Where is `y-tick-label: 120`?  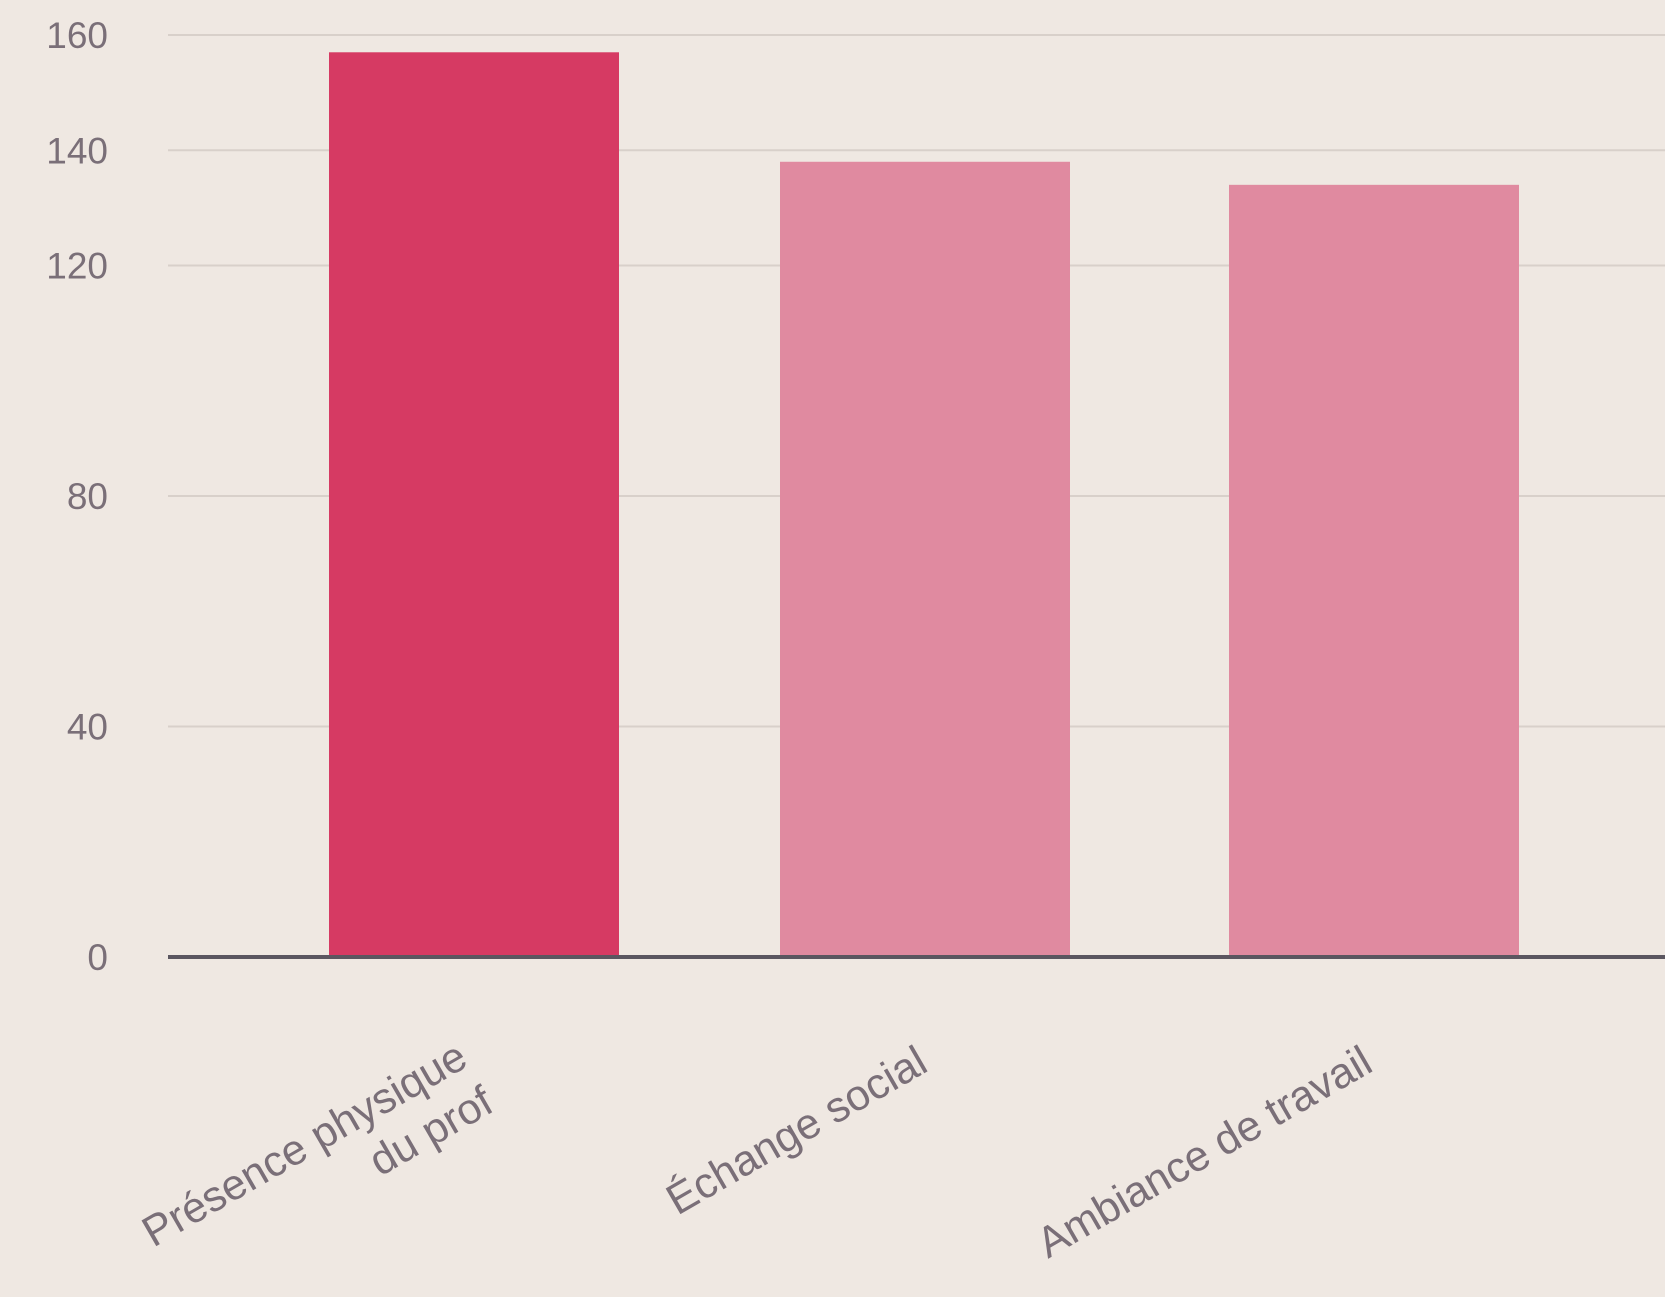
y-tick-label: 120 is located at coordinates (77, 266).